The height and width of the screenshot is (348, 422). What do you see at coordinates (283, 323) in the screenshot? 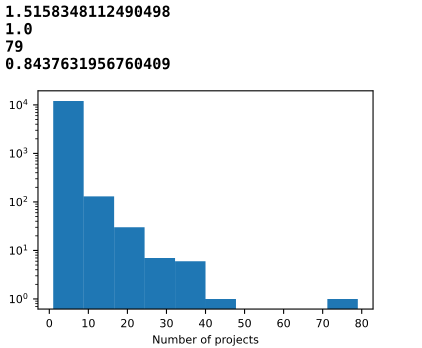
I see `x-tick-label: 60` at bounding box center [283, 323].